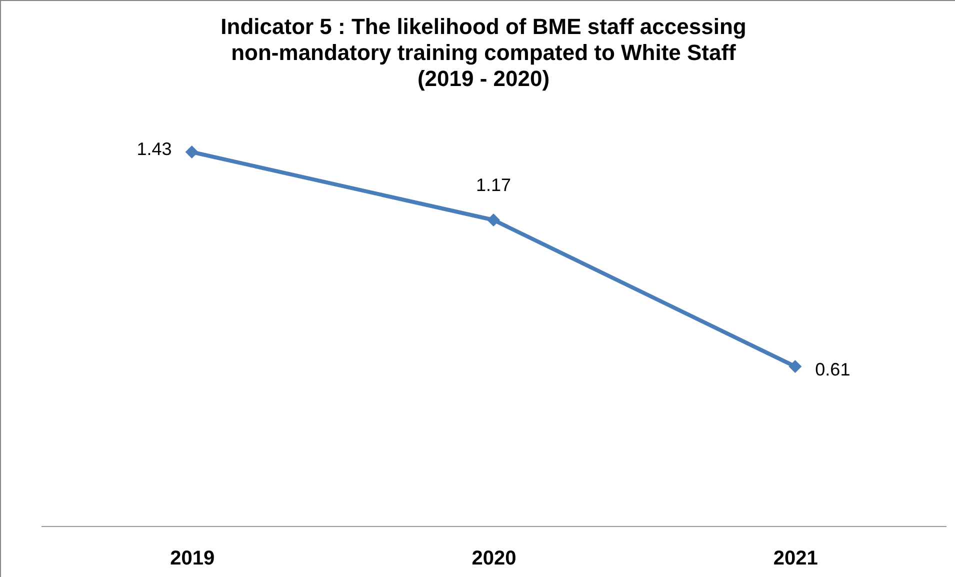 The image size is (955, 577). I want to click on text: non-mandatory training compated to White Staff, so click(483, 52).